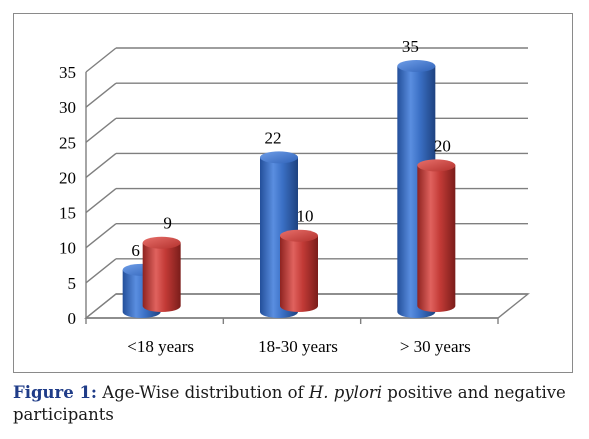 The image size is (589, 439). I want to click on data-label: 22, so click(273, 137).